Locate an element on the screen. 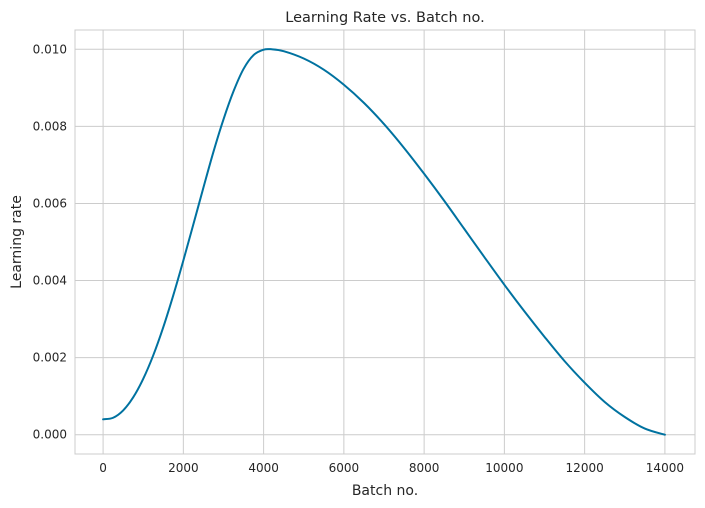 This screenshot has width=705, height=508. x-tick-label: 6000 is located at coordinates (344, 468).